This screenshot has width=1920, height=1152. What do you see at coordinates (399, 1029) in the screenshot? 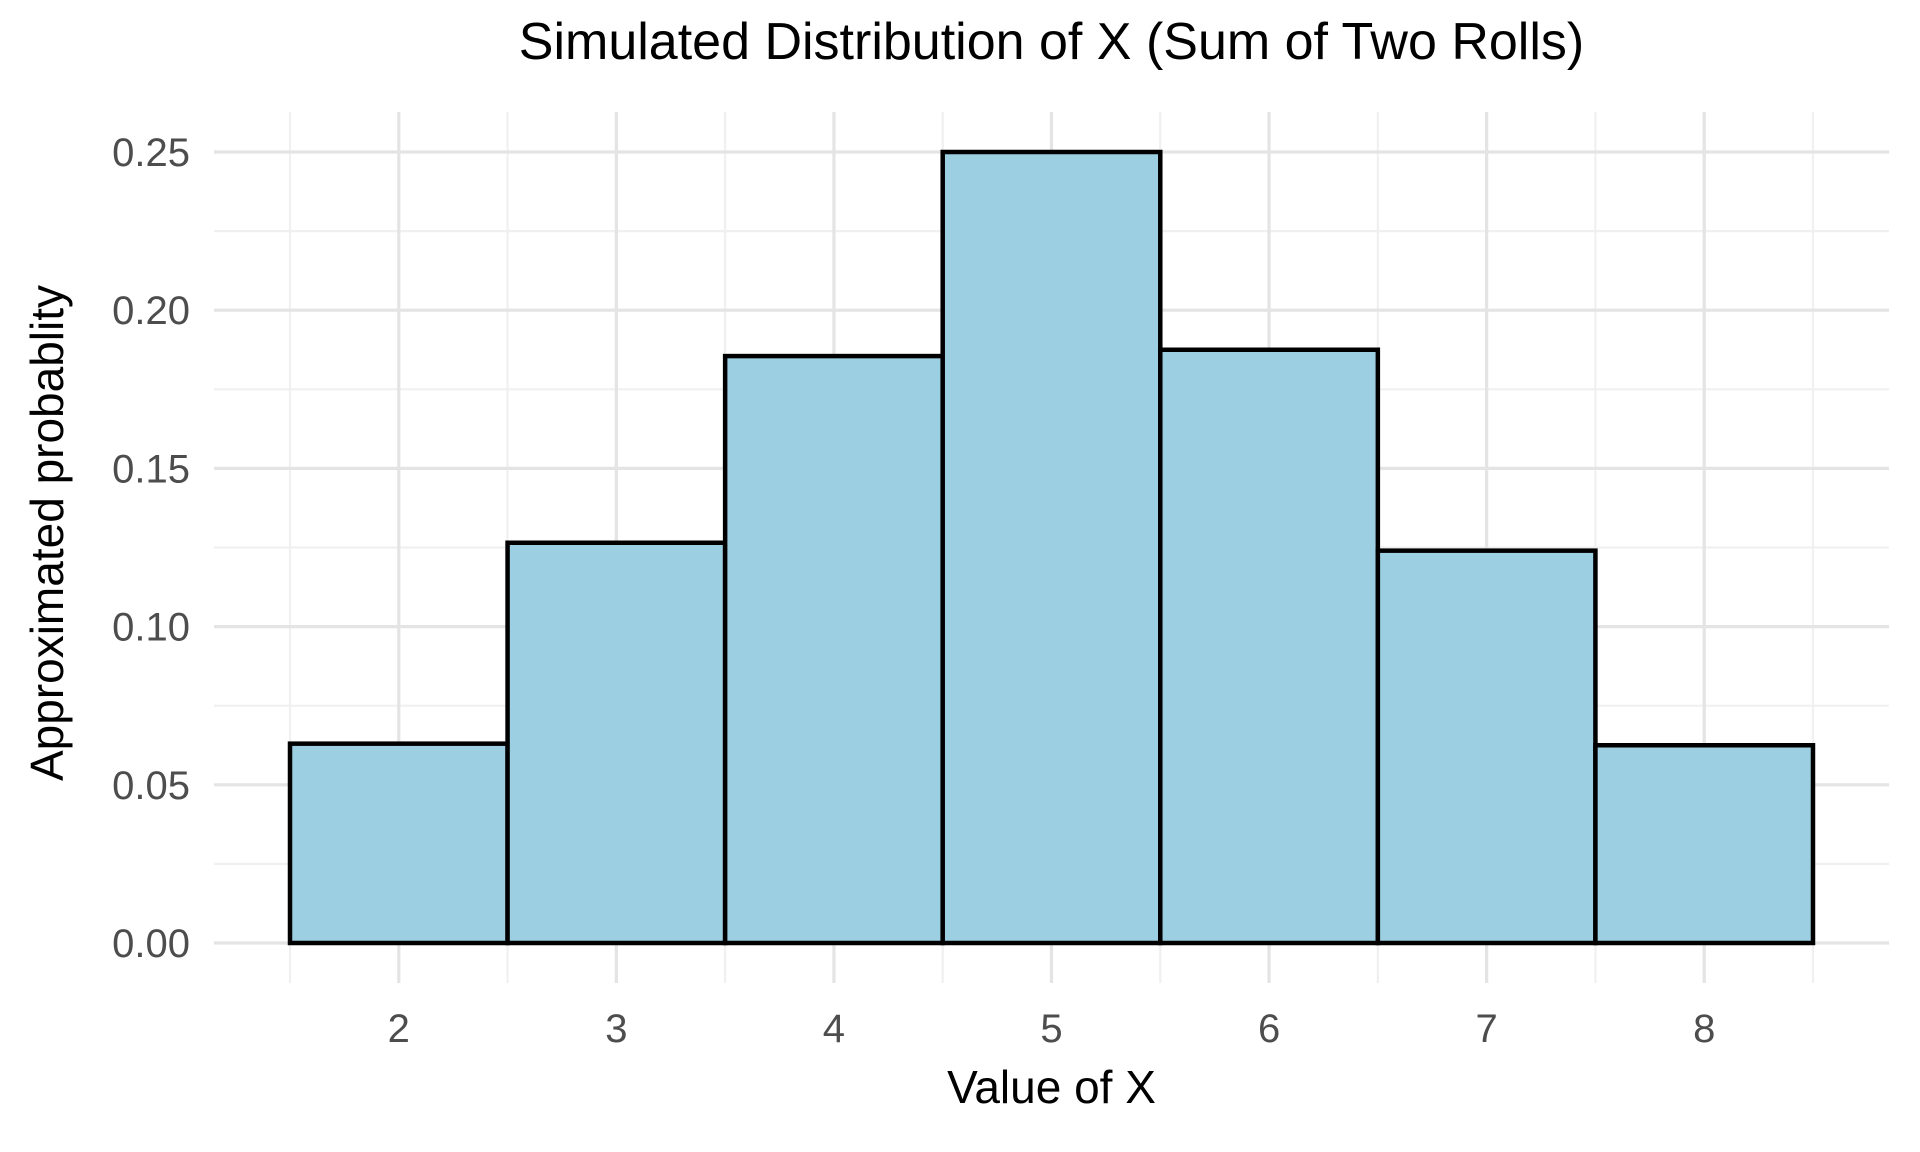
I see `x-axis-tick-label: 2` at bounding box center [399, 1029].